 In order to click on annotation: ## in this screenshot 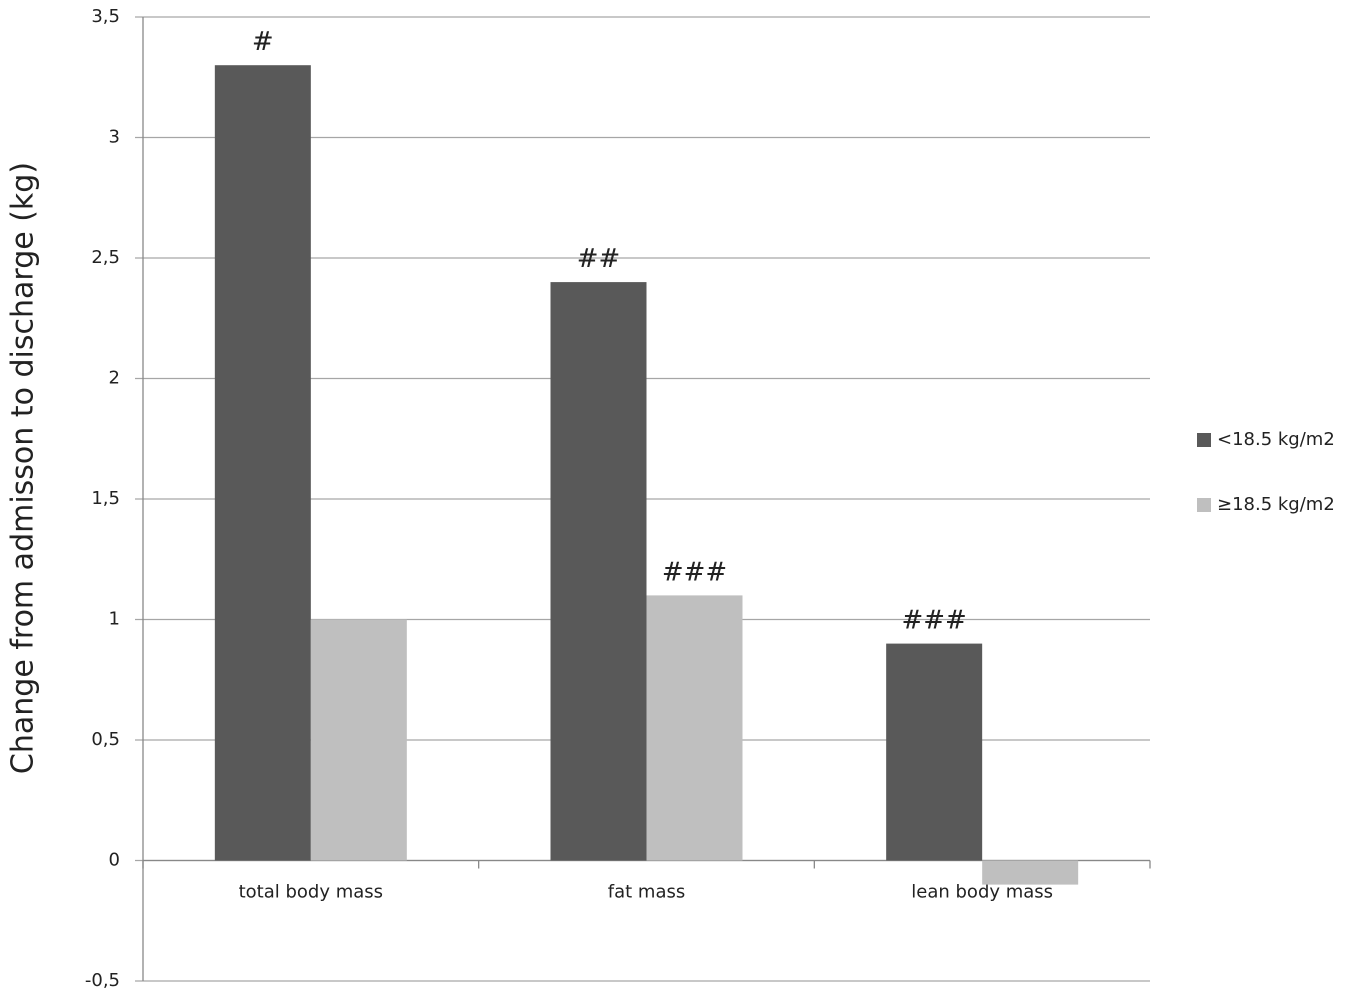, I will do `click(599, 259)`.